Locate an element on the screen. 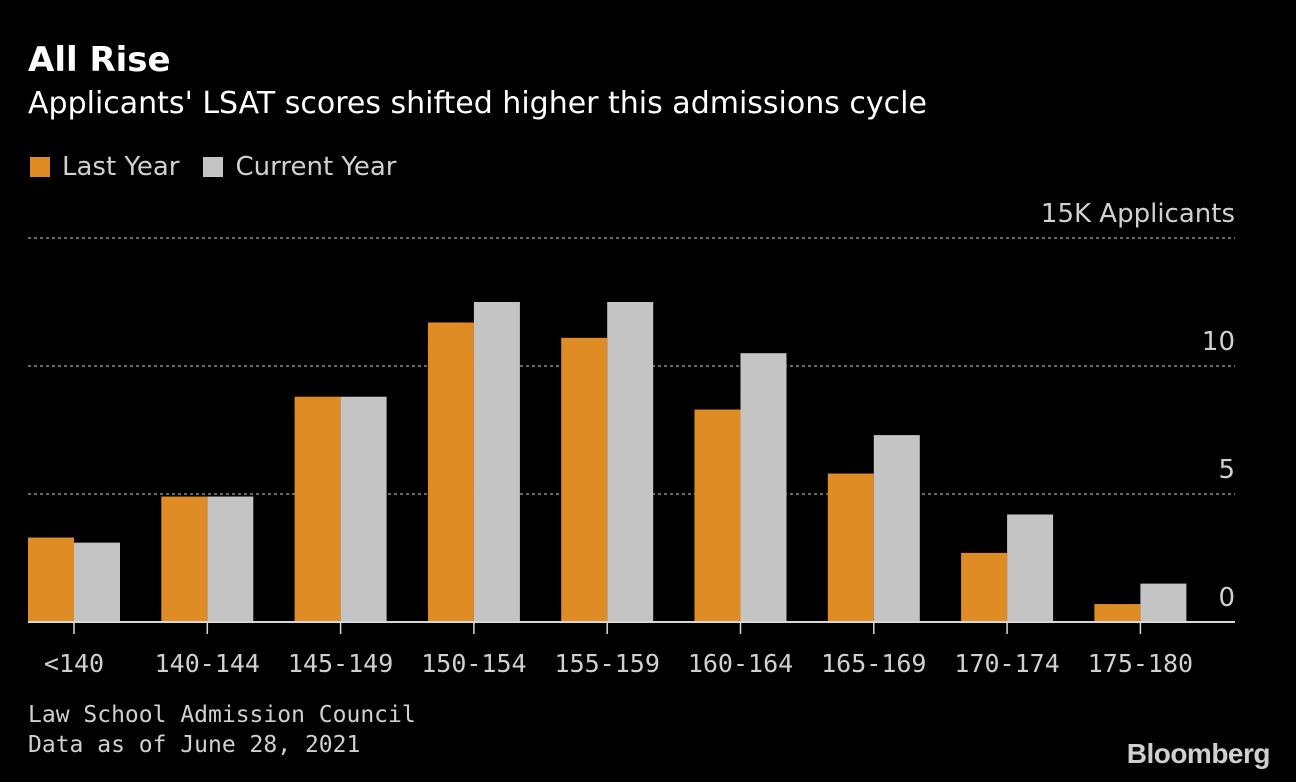 The height and width of the screenshot is (782, 1296). y-tick-label-15: 15K Applicants is located at coordinates (1138, 214).